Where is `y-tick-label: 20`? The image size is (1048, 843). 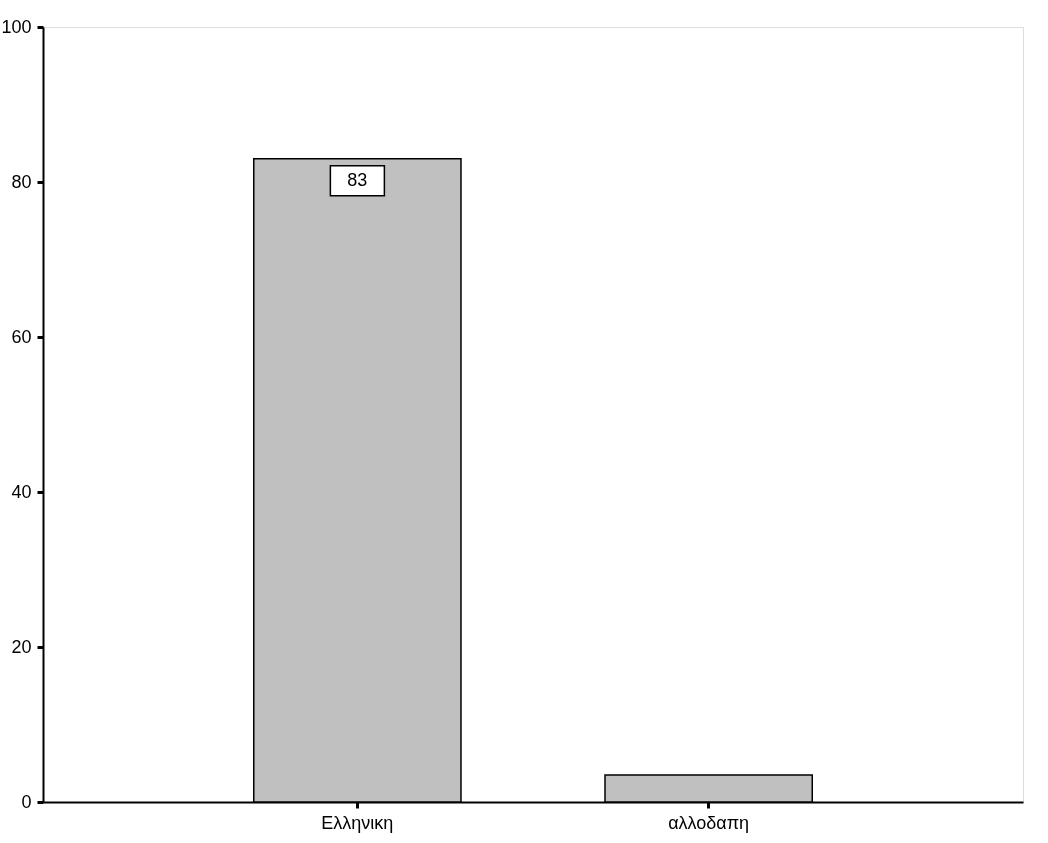
y-tick-label: 20 is located at coordinates (21, 646).